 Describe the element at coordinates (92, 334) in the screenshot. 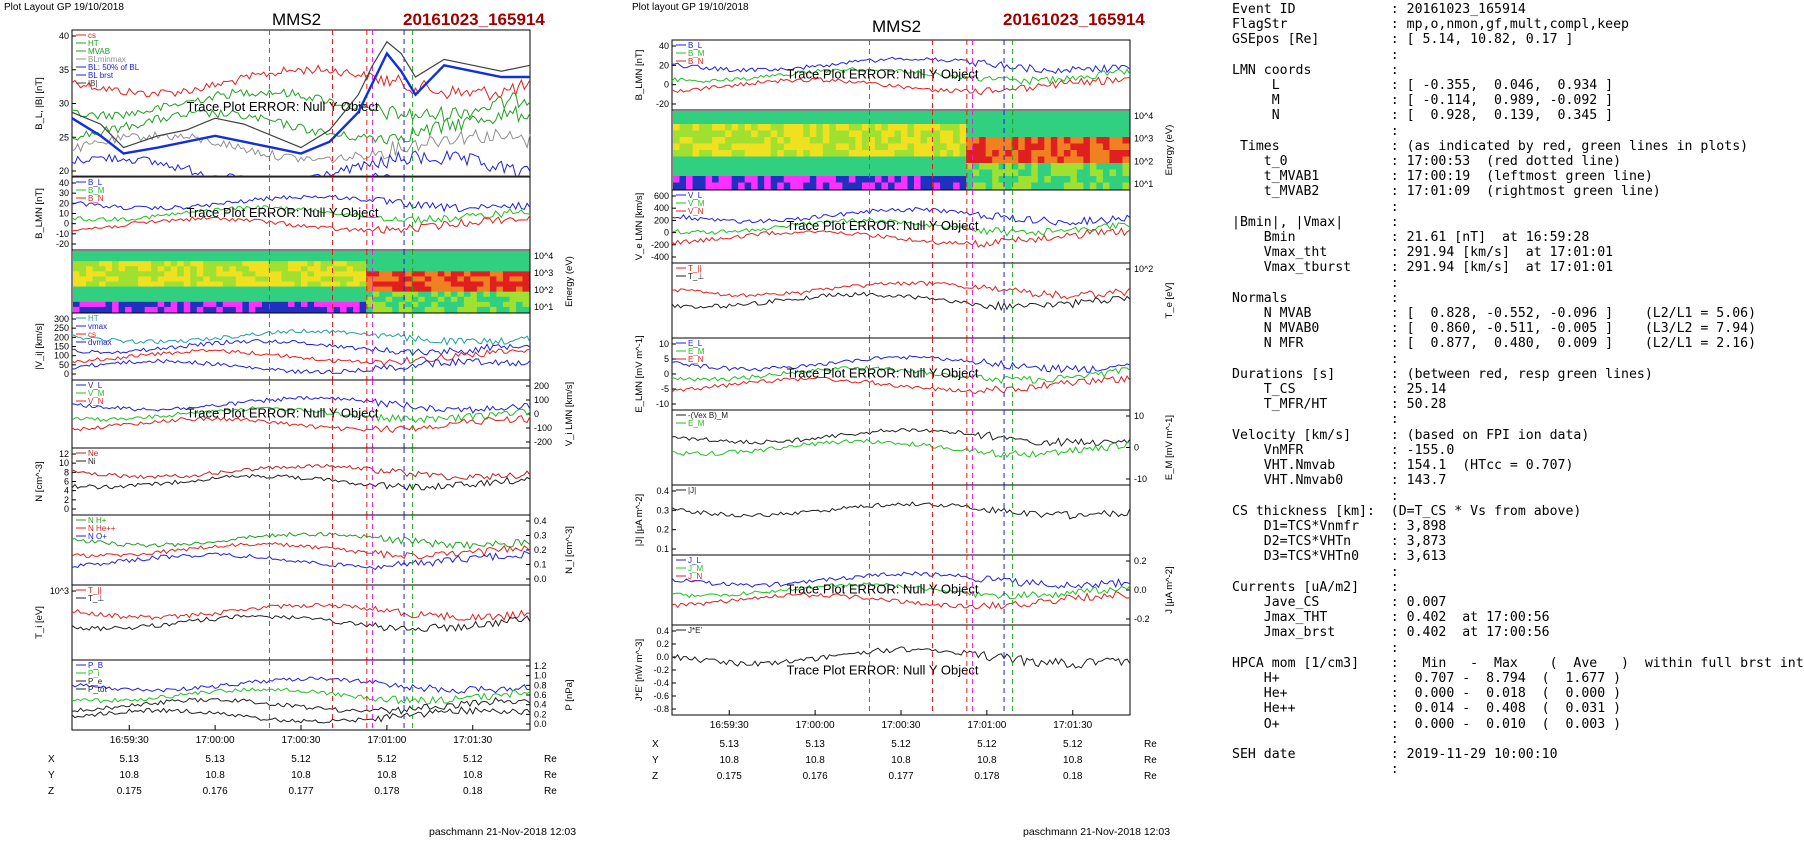

I see `legend-entry: cs` at that location.